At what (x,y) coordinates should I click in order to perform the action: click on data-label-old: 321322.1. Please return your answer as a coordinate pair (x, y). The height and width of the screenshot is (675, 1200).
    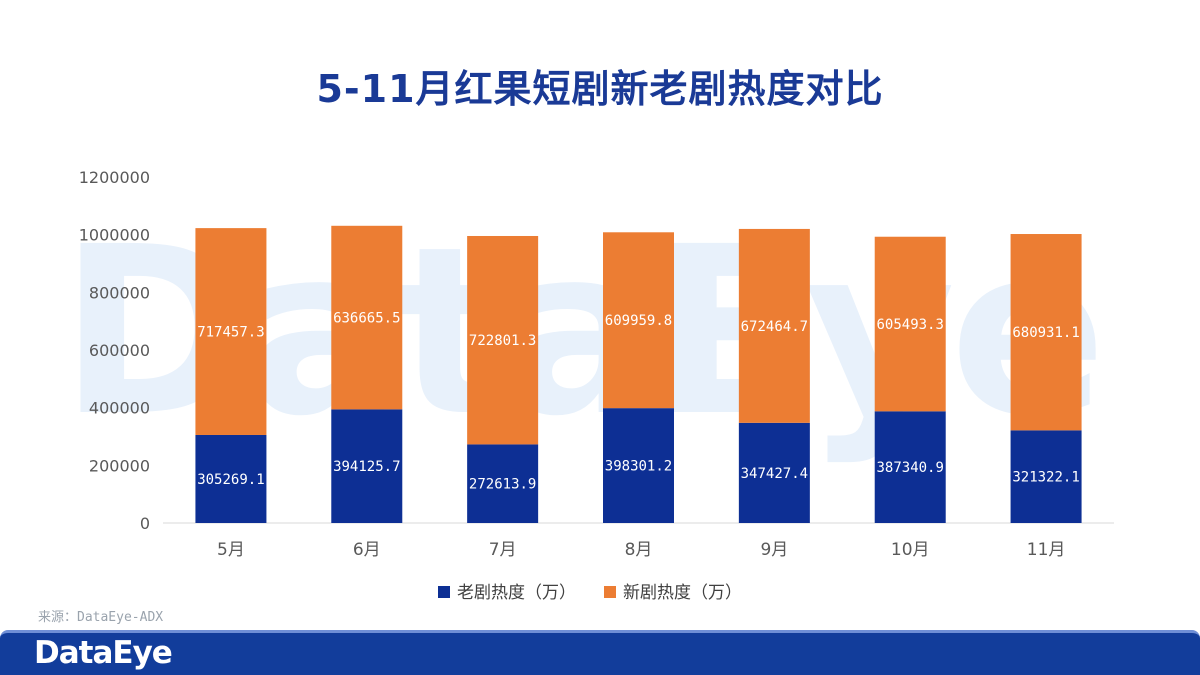
    Looking at the image, I should click on (1045, 478).